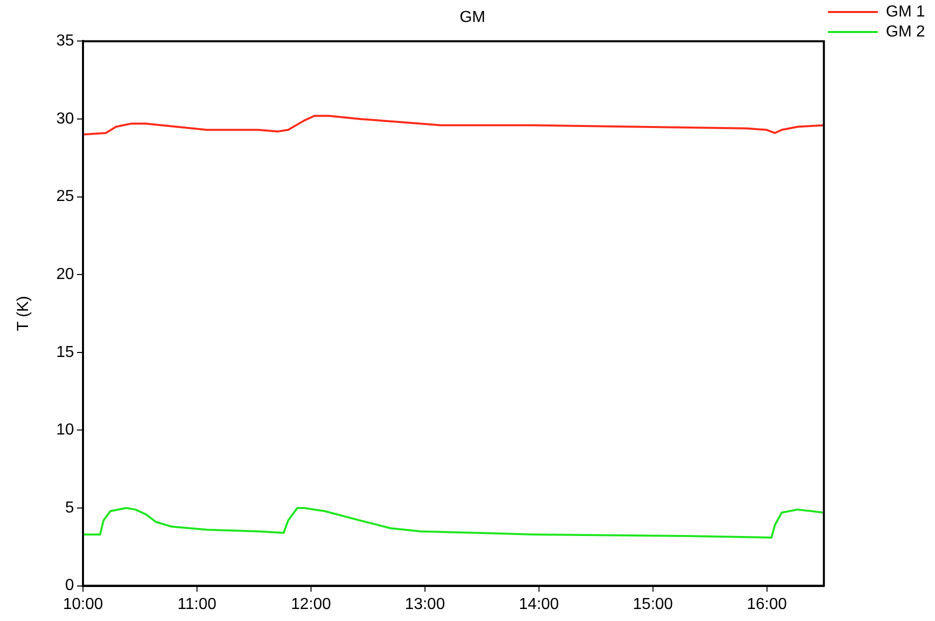  What do you see at coordinates (69, 585) in the screenshot?
I see `y-tick-label: 0` at bounding box center [69, 585].